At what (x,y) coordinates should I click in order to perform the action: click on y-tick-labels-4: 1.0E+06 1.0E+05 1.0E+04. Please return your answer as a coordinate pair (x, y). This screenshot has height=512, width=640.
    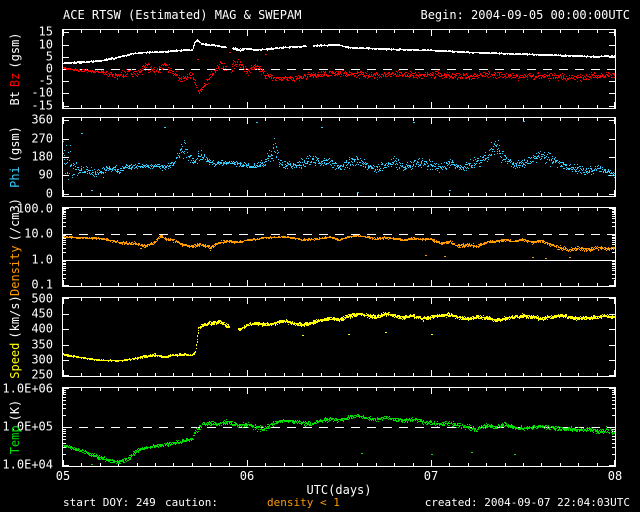
    Looking at the image, I should click on (29, 426).